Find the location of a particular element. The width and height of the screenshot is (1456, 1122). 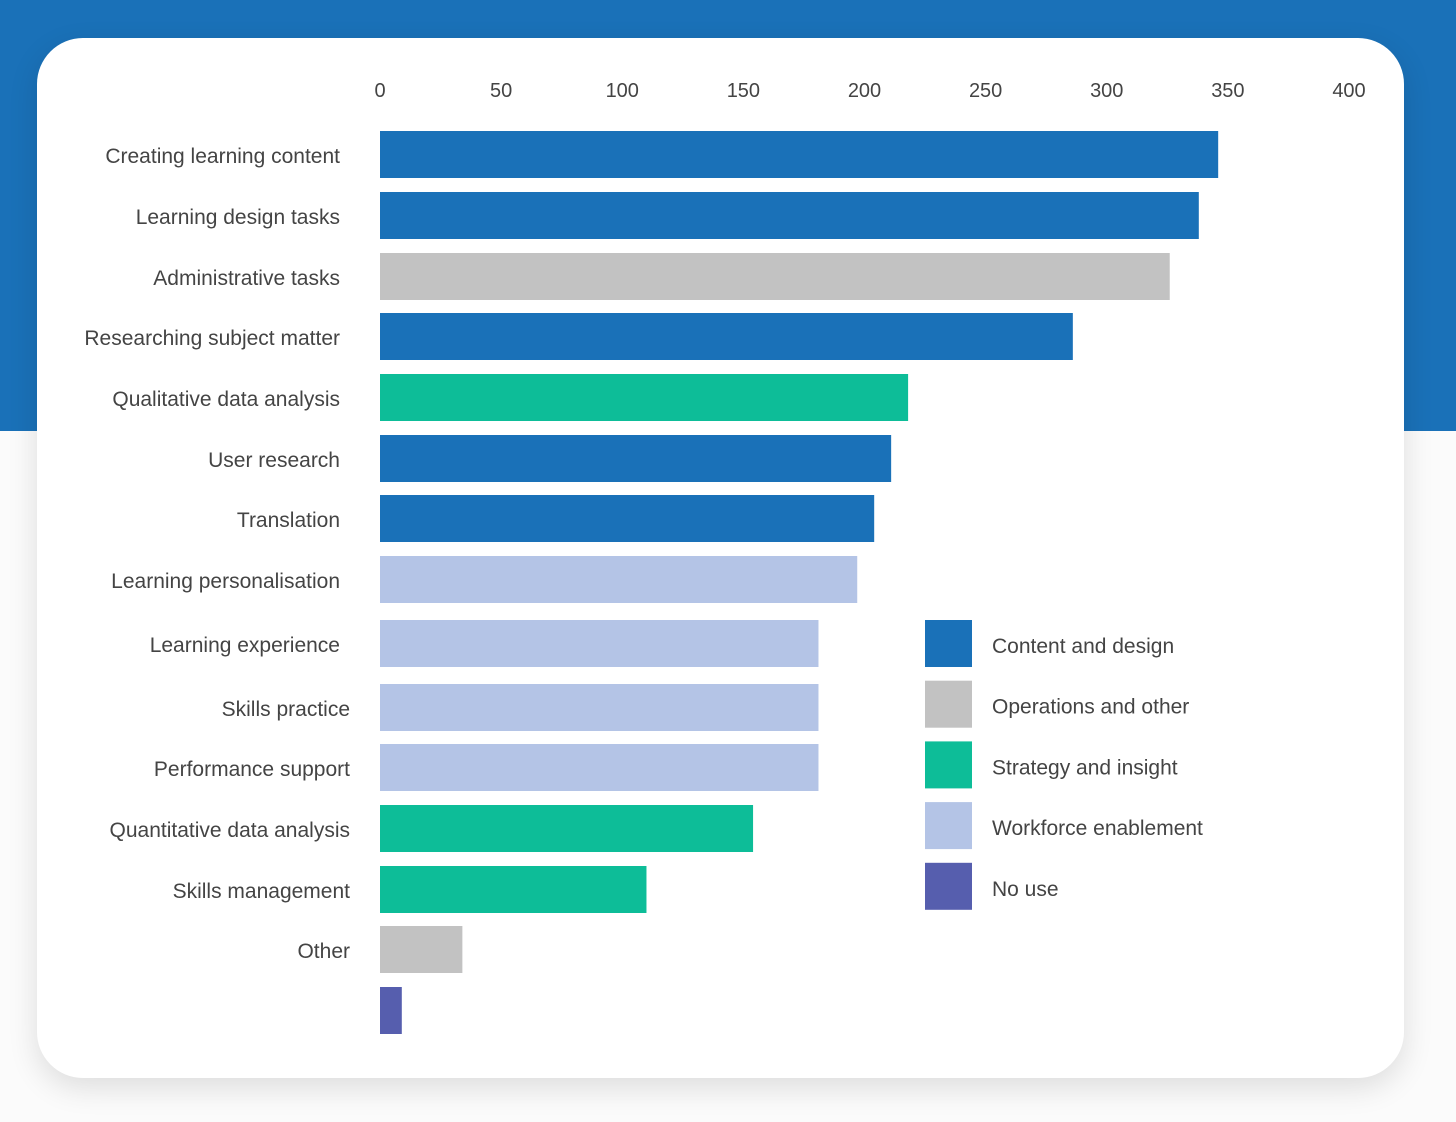

category-label: Skills management is located at coordinates (262, 891).